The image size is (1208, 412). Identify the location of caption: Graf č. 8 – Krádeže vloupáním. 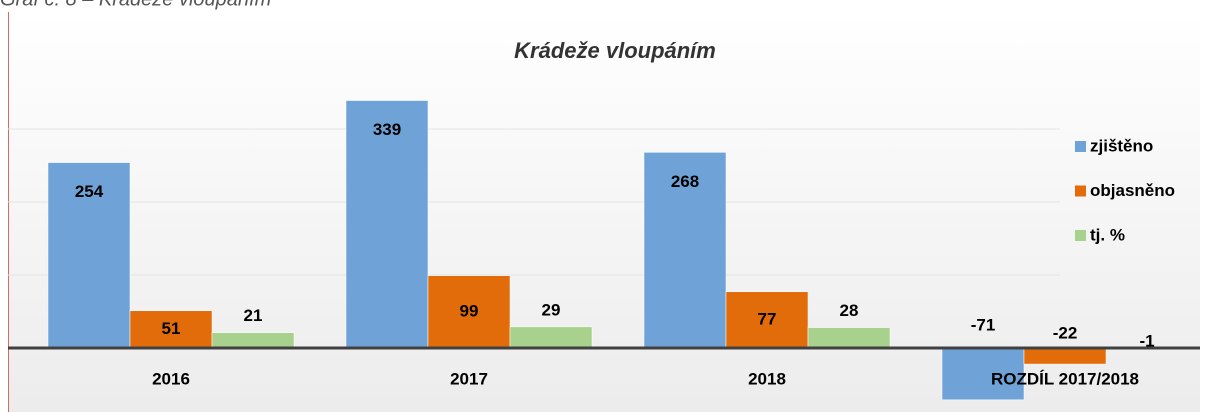
(135, 5).